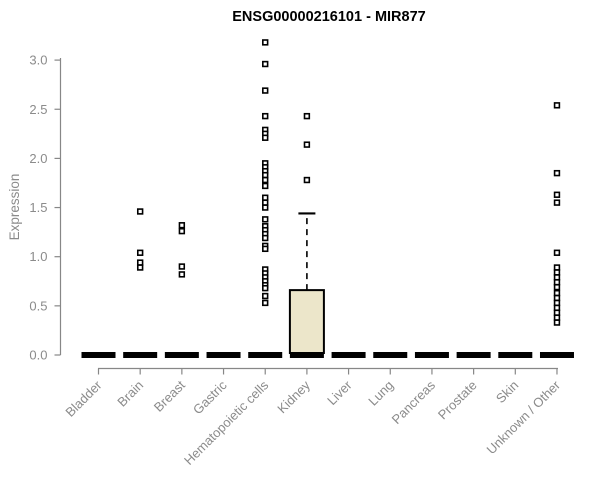  I want to click on category-label: Breast, so click(169, 395).